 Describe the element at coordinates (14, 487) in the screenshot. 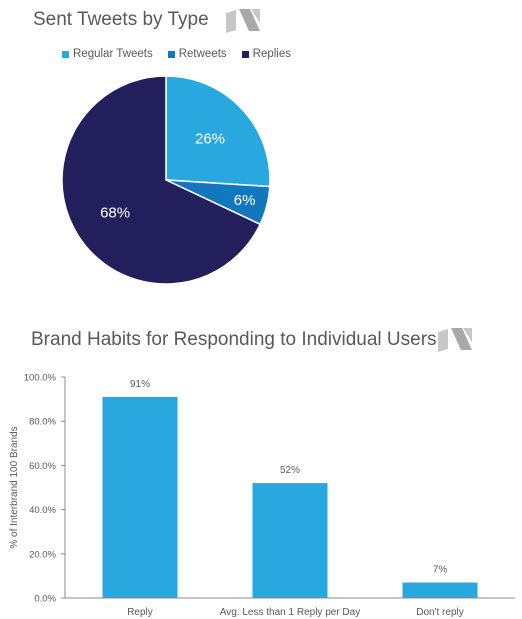

I see `y-axis-label: % of Interbrand 100 Brands` at that location.